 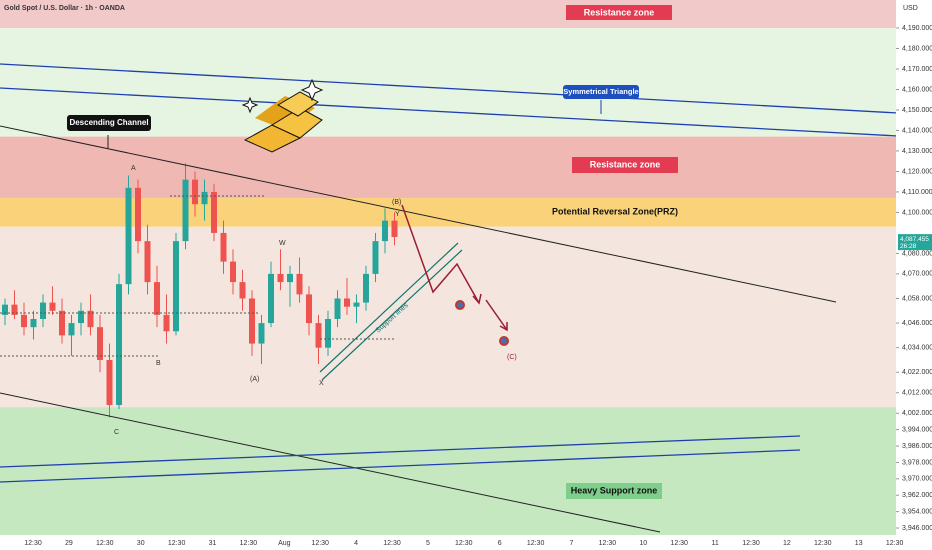 What do you see at coordinates (917, 253) in the screenshot?
I see `price-tick-label: 4,080.000` at bounding box center [917, 253].